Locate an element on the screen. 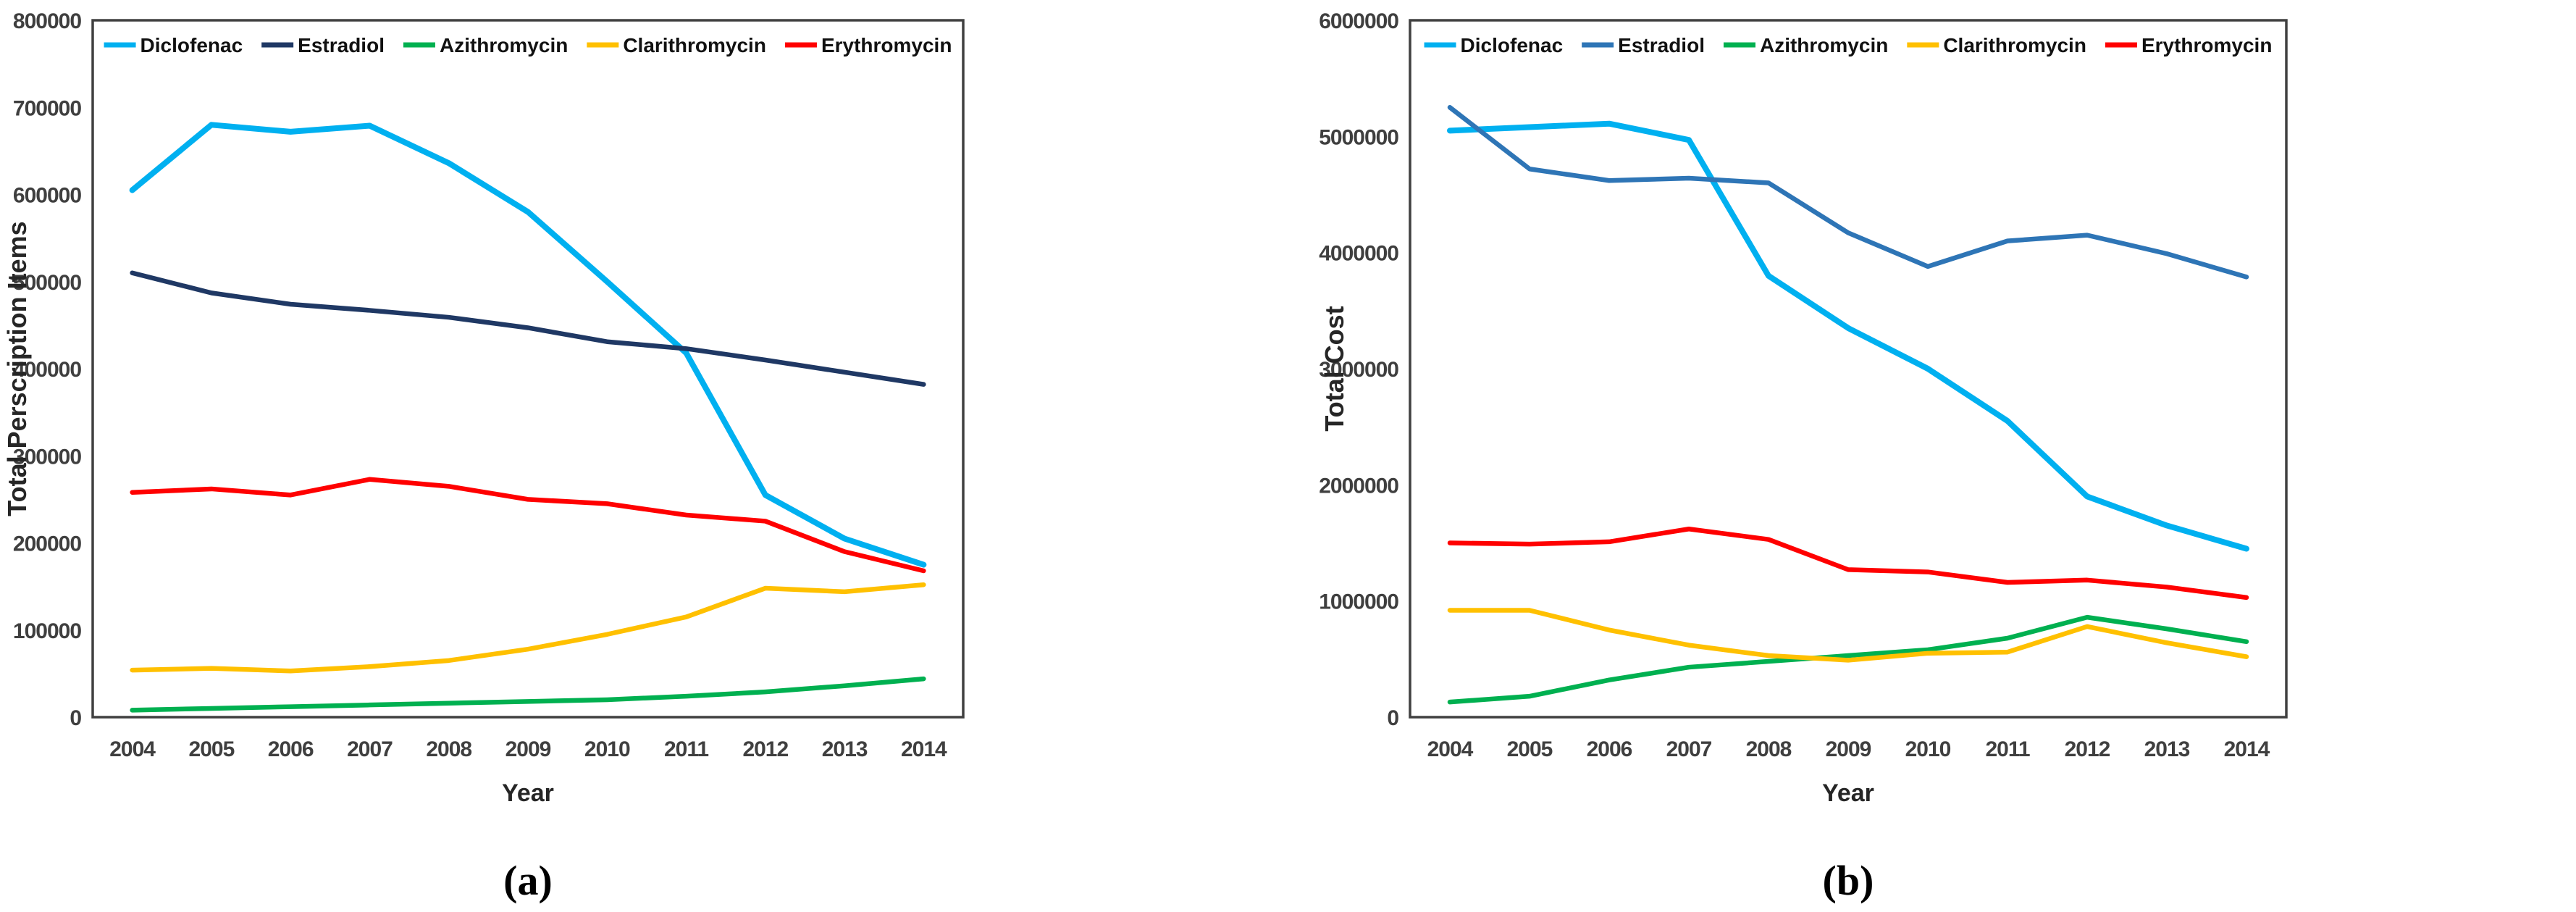  y-tick-label: 700000 is located at coordinates (47, 108).